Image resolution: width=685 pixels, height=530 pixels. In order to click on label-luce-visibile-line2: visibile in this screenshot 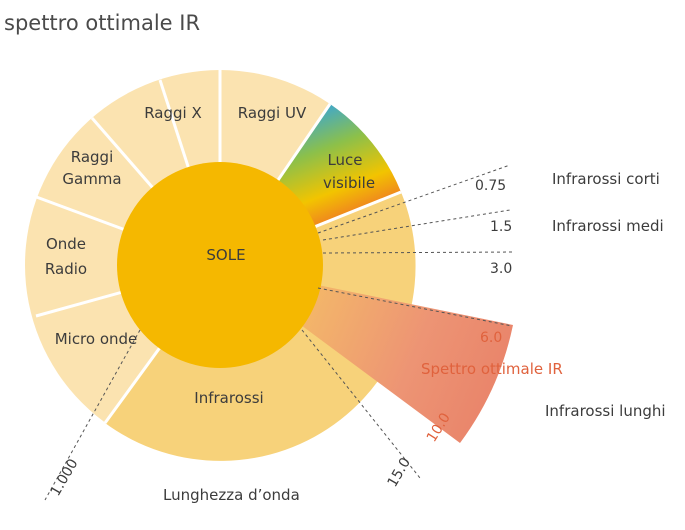, I will do `click(349, 183)`.